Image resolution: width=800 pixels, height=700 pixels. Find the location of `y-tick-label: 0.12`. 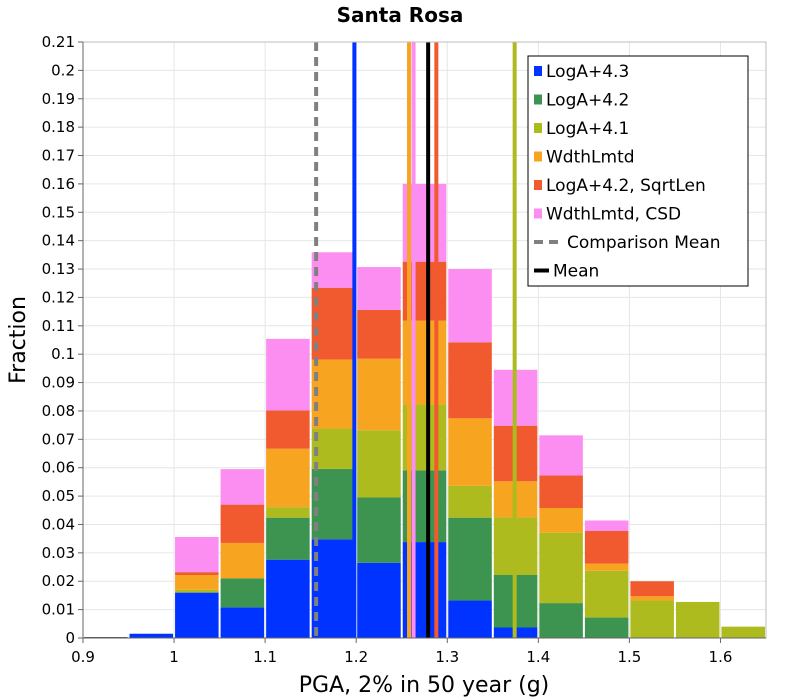

y-tick-label: 0.12 is located at coordinates (58, 297).